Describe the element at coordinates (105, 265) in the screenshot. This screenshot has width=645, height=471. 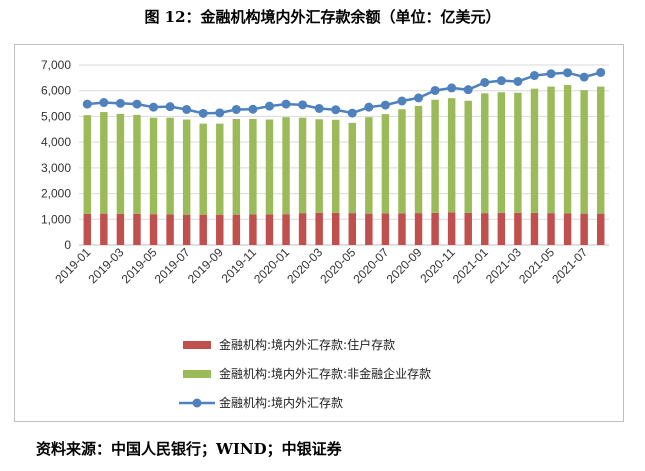
I see `x-tick-label: 2019-03` at that location.